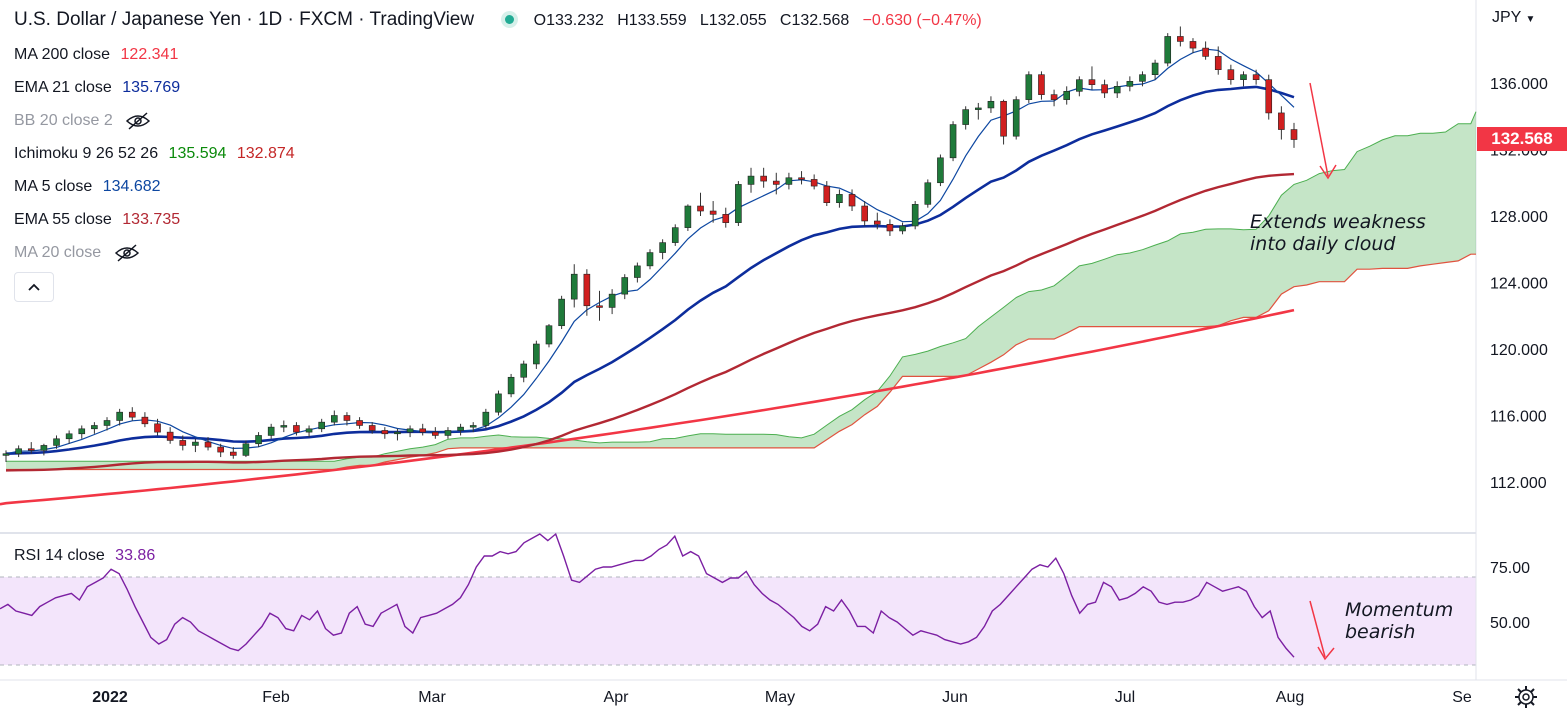  I want to click on price-tick-label: 116.000, so click(1518, 417).